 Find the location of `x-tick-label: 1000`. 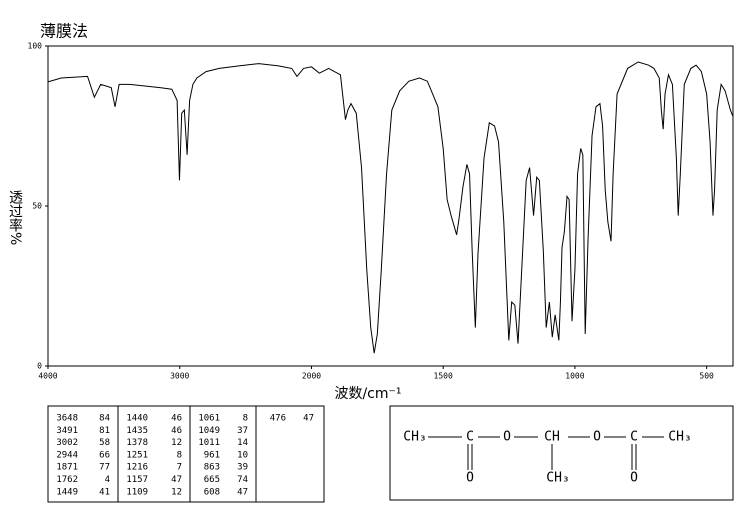

x-tick-label: 1000 is located at coordinates (574, 376).